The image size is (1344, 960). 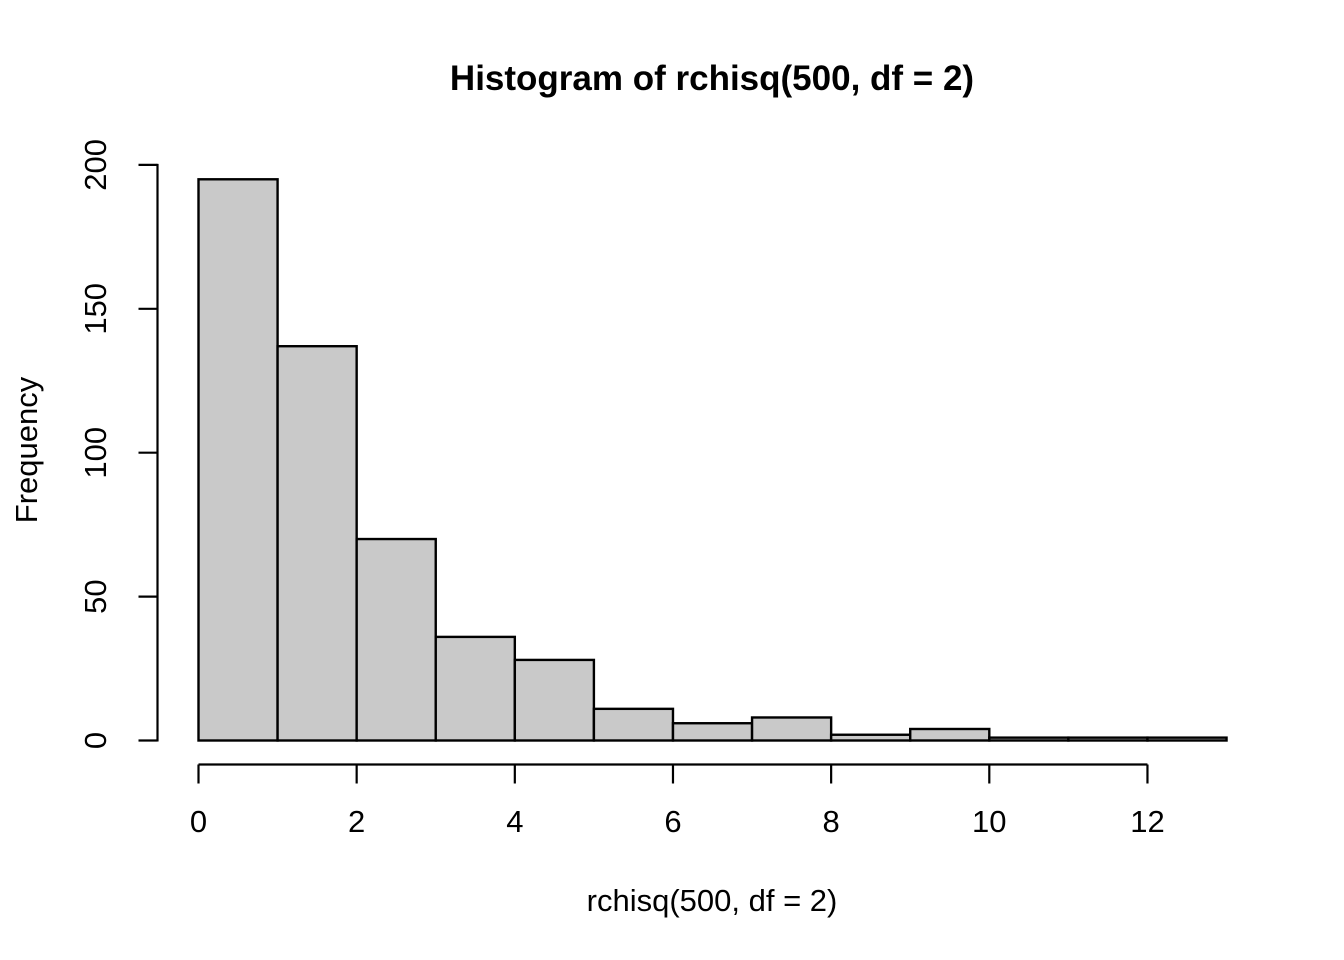 I want to click on y-tick-label: 200, so click(x=95, y=165).